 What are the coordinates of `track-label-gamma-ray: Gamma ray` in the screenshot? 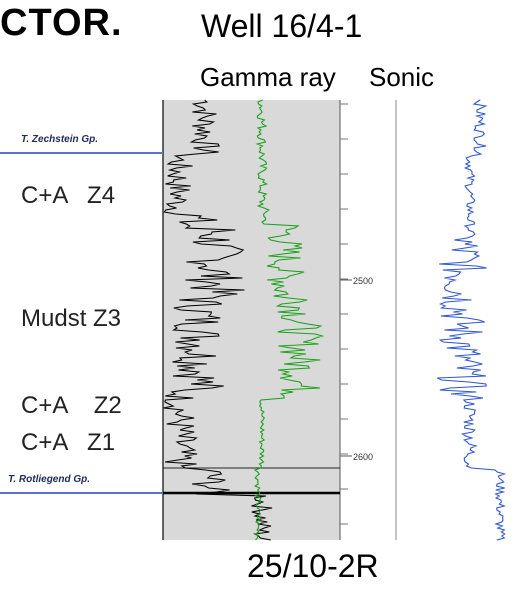 It's located at (268, 77).